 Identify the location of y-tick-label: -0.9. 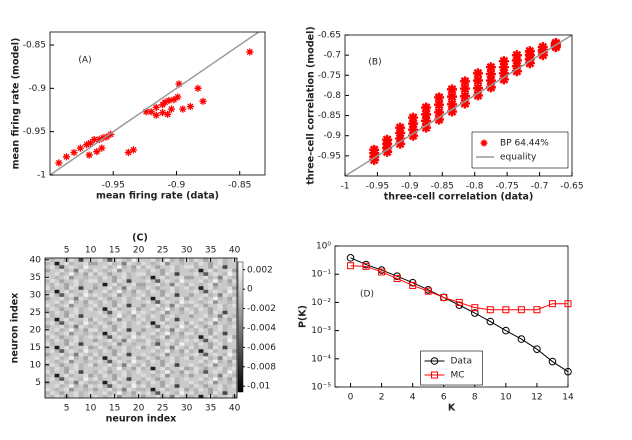
(332, 136).